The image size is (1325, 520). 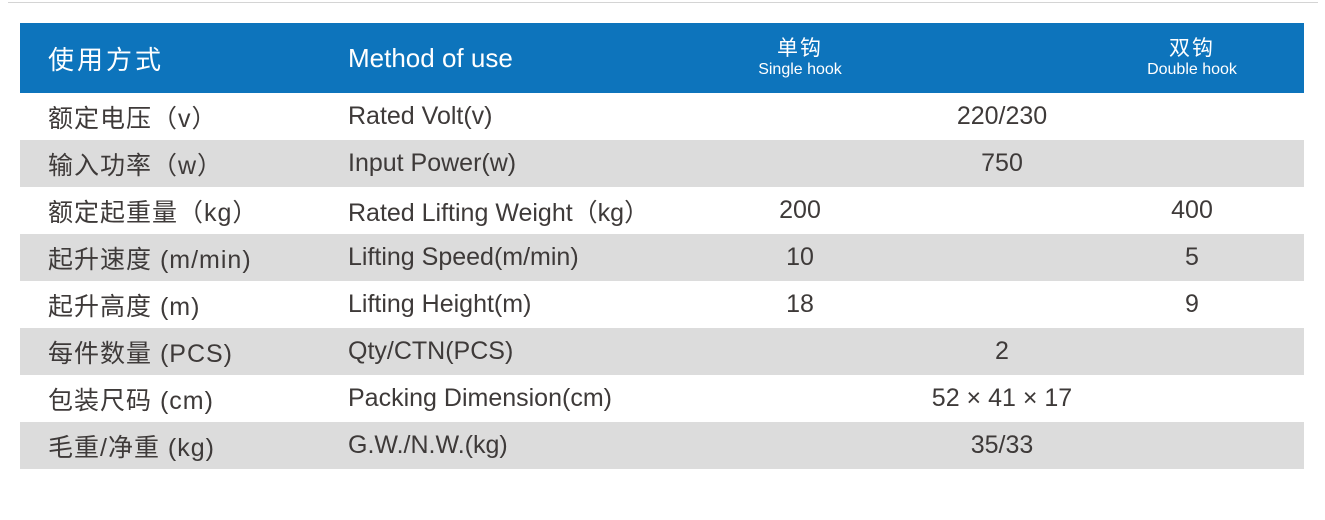 I want to click on row-value-shared: 220/230, so click(x=1002, y=116).